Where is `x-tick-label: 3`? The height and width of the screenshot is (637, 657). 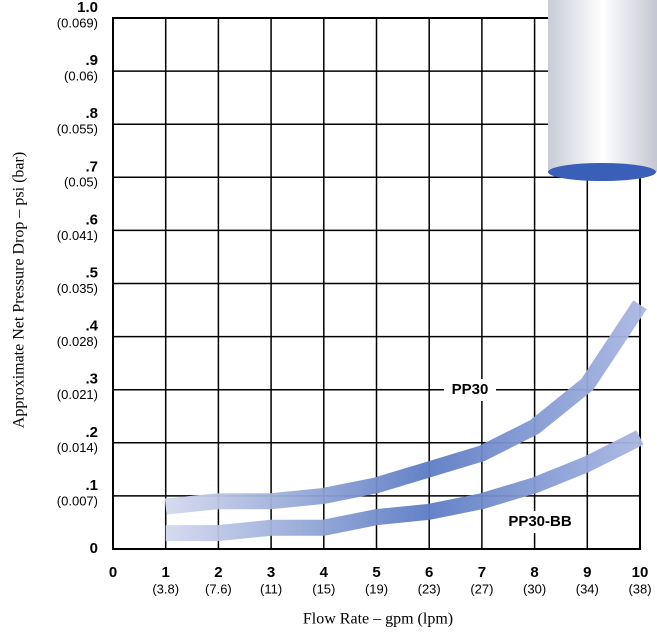 x-tick-label: 3 is located at coordinates (271, 572).